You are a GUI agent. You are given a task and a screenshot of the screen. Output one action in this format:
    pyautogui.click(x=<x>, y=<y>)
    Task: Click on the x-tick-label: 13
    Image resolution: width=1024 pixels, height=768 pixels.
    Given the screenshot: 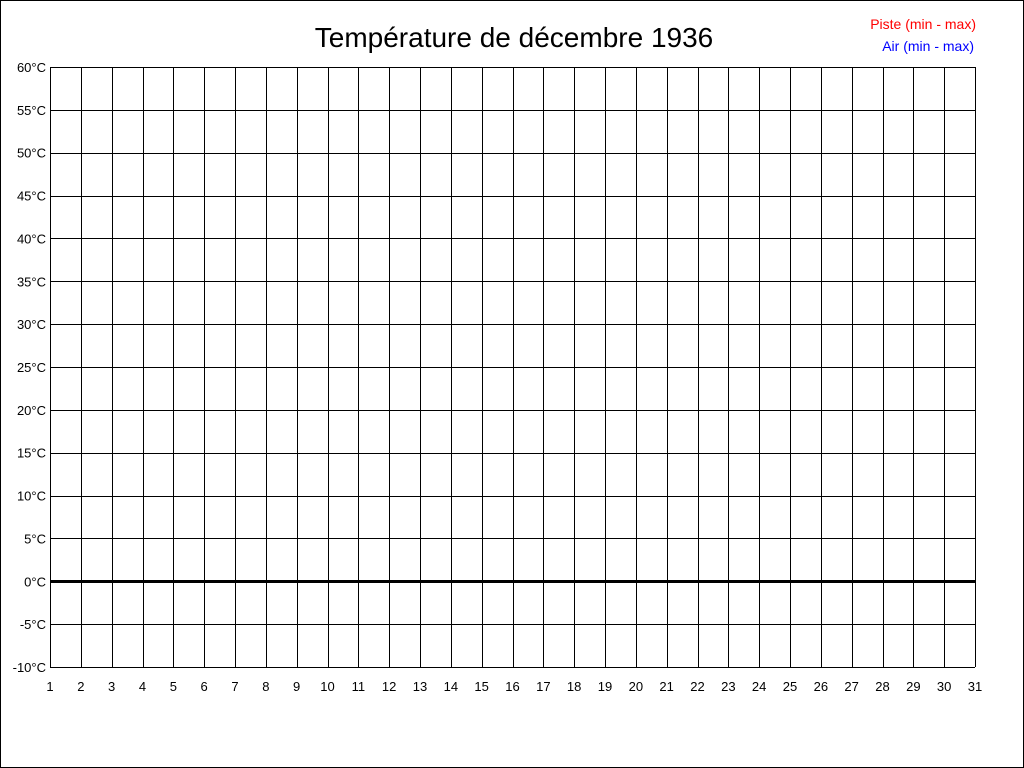 What is the action you would take?
    pyautogui.click(x=420, y=686)
    